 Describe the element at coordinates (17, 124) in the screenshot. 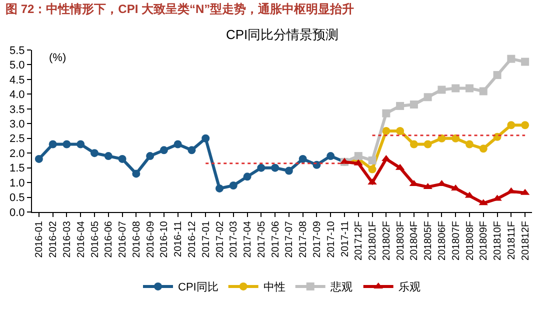

I see `y-tick-label: 3.0` at that location.